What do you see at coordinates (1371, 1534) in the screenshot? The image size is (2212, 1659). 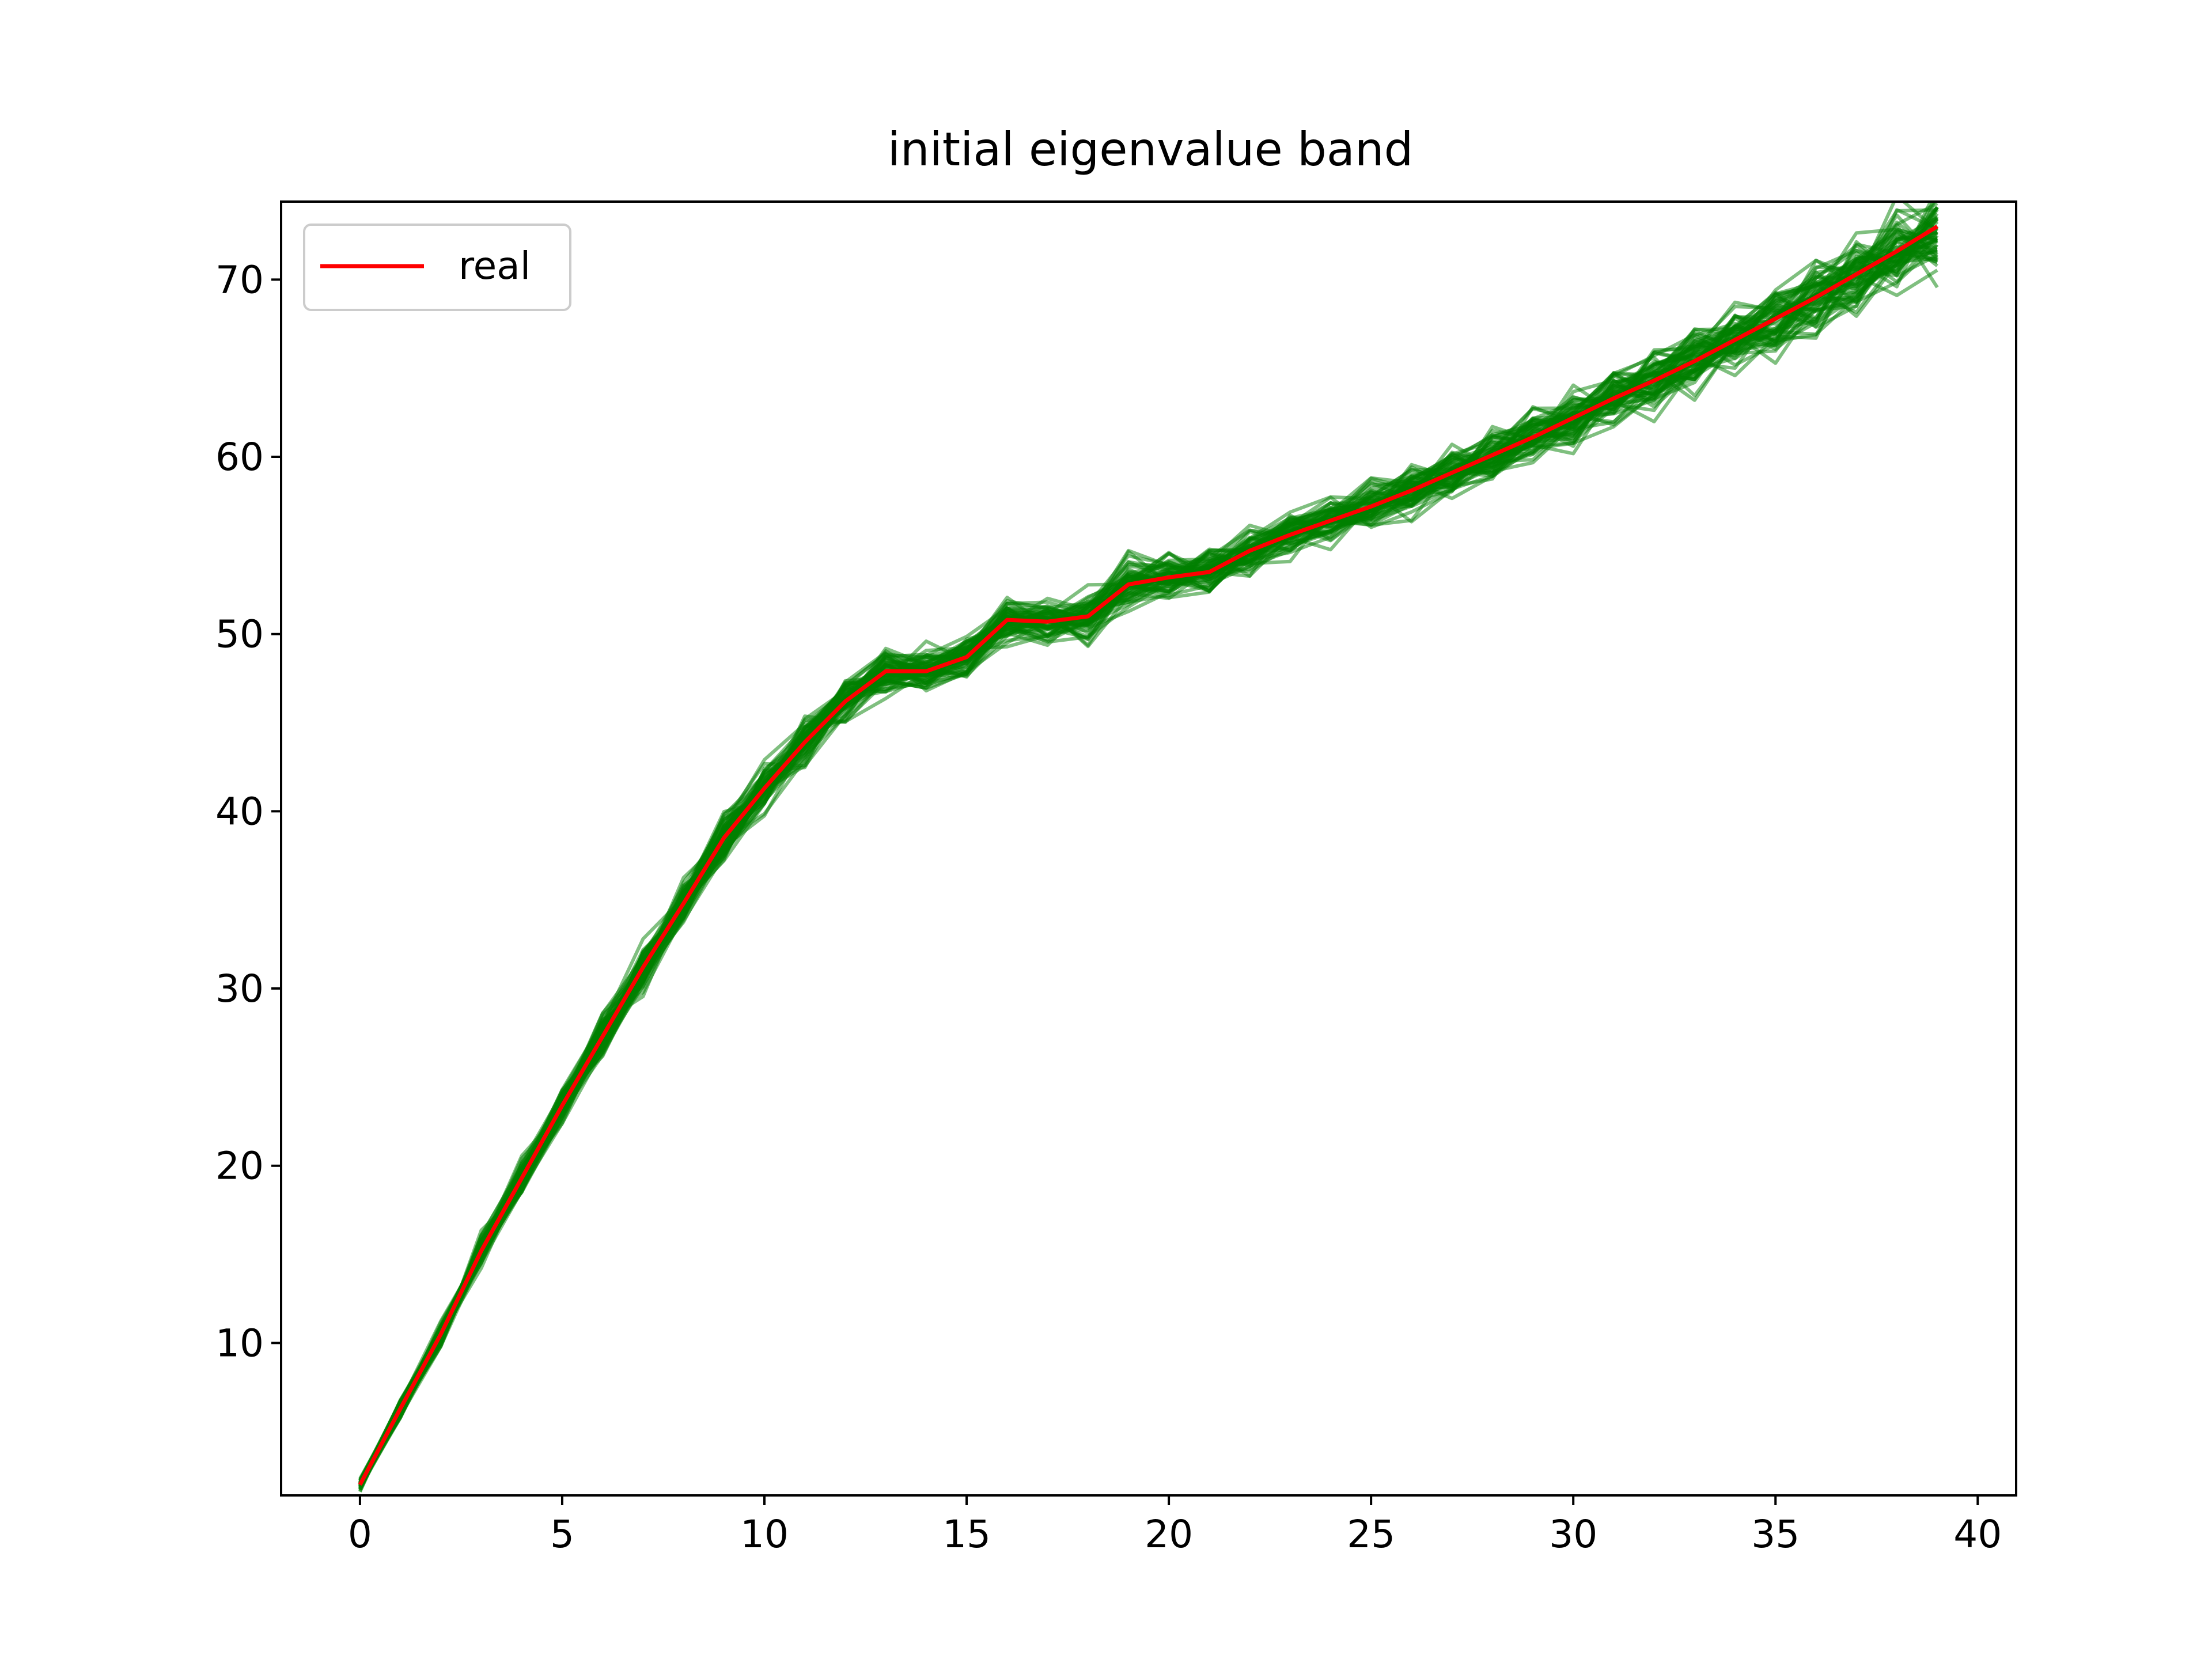 I see `x-tick-label: 25` at bounding box center [1371, 1534].